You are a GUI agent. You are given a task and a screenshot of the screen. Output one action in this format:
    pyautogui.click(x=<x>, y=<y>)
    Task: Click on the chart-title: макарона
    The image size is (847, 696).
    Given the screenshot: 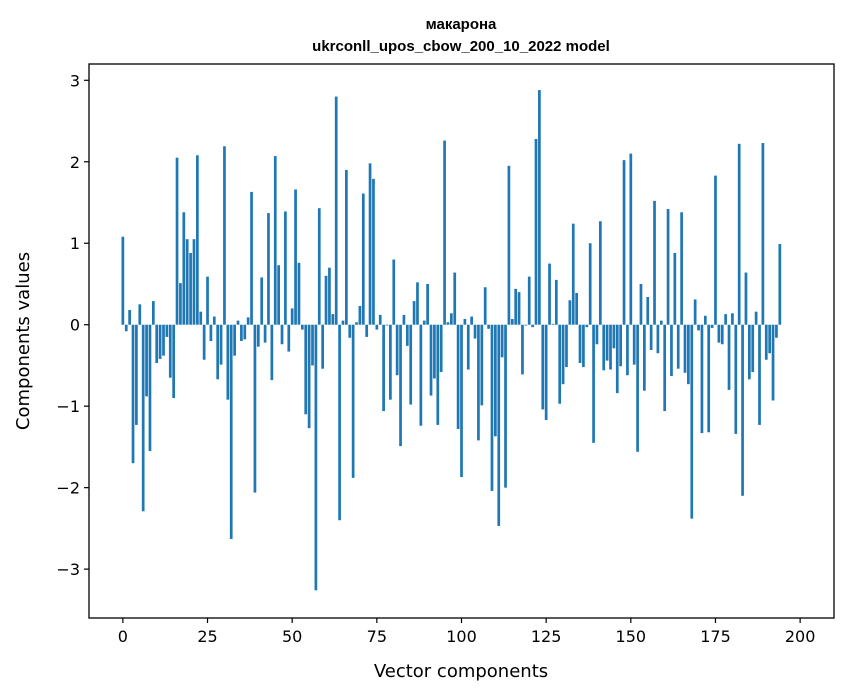 What is the action you would take?
    pyautogui.click(x=461, y=24)
    